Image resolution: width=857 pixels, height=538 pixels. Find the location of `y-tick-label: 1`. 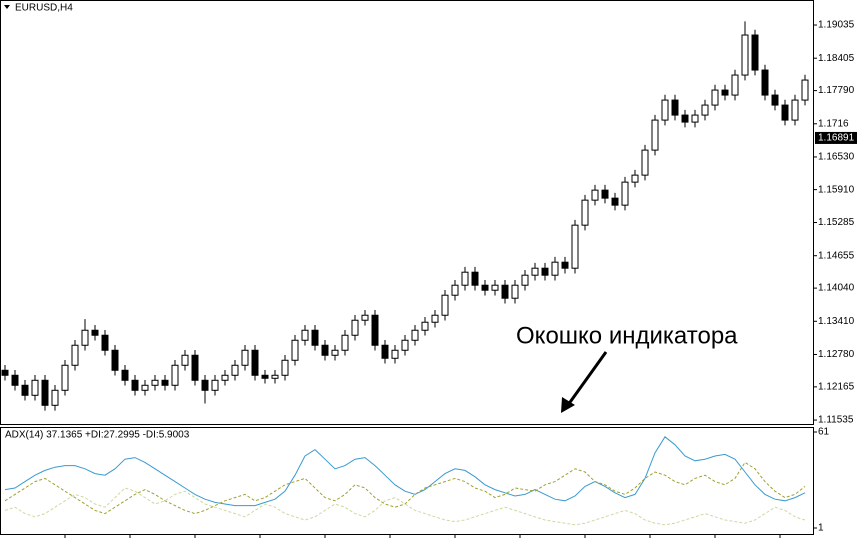

y-tick-label: 1 is located at coordinates (821, 528).